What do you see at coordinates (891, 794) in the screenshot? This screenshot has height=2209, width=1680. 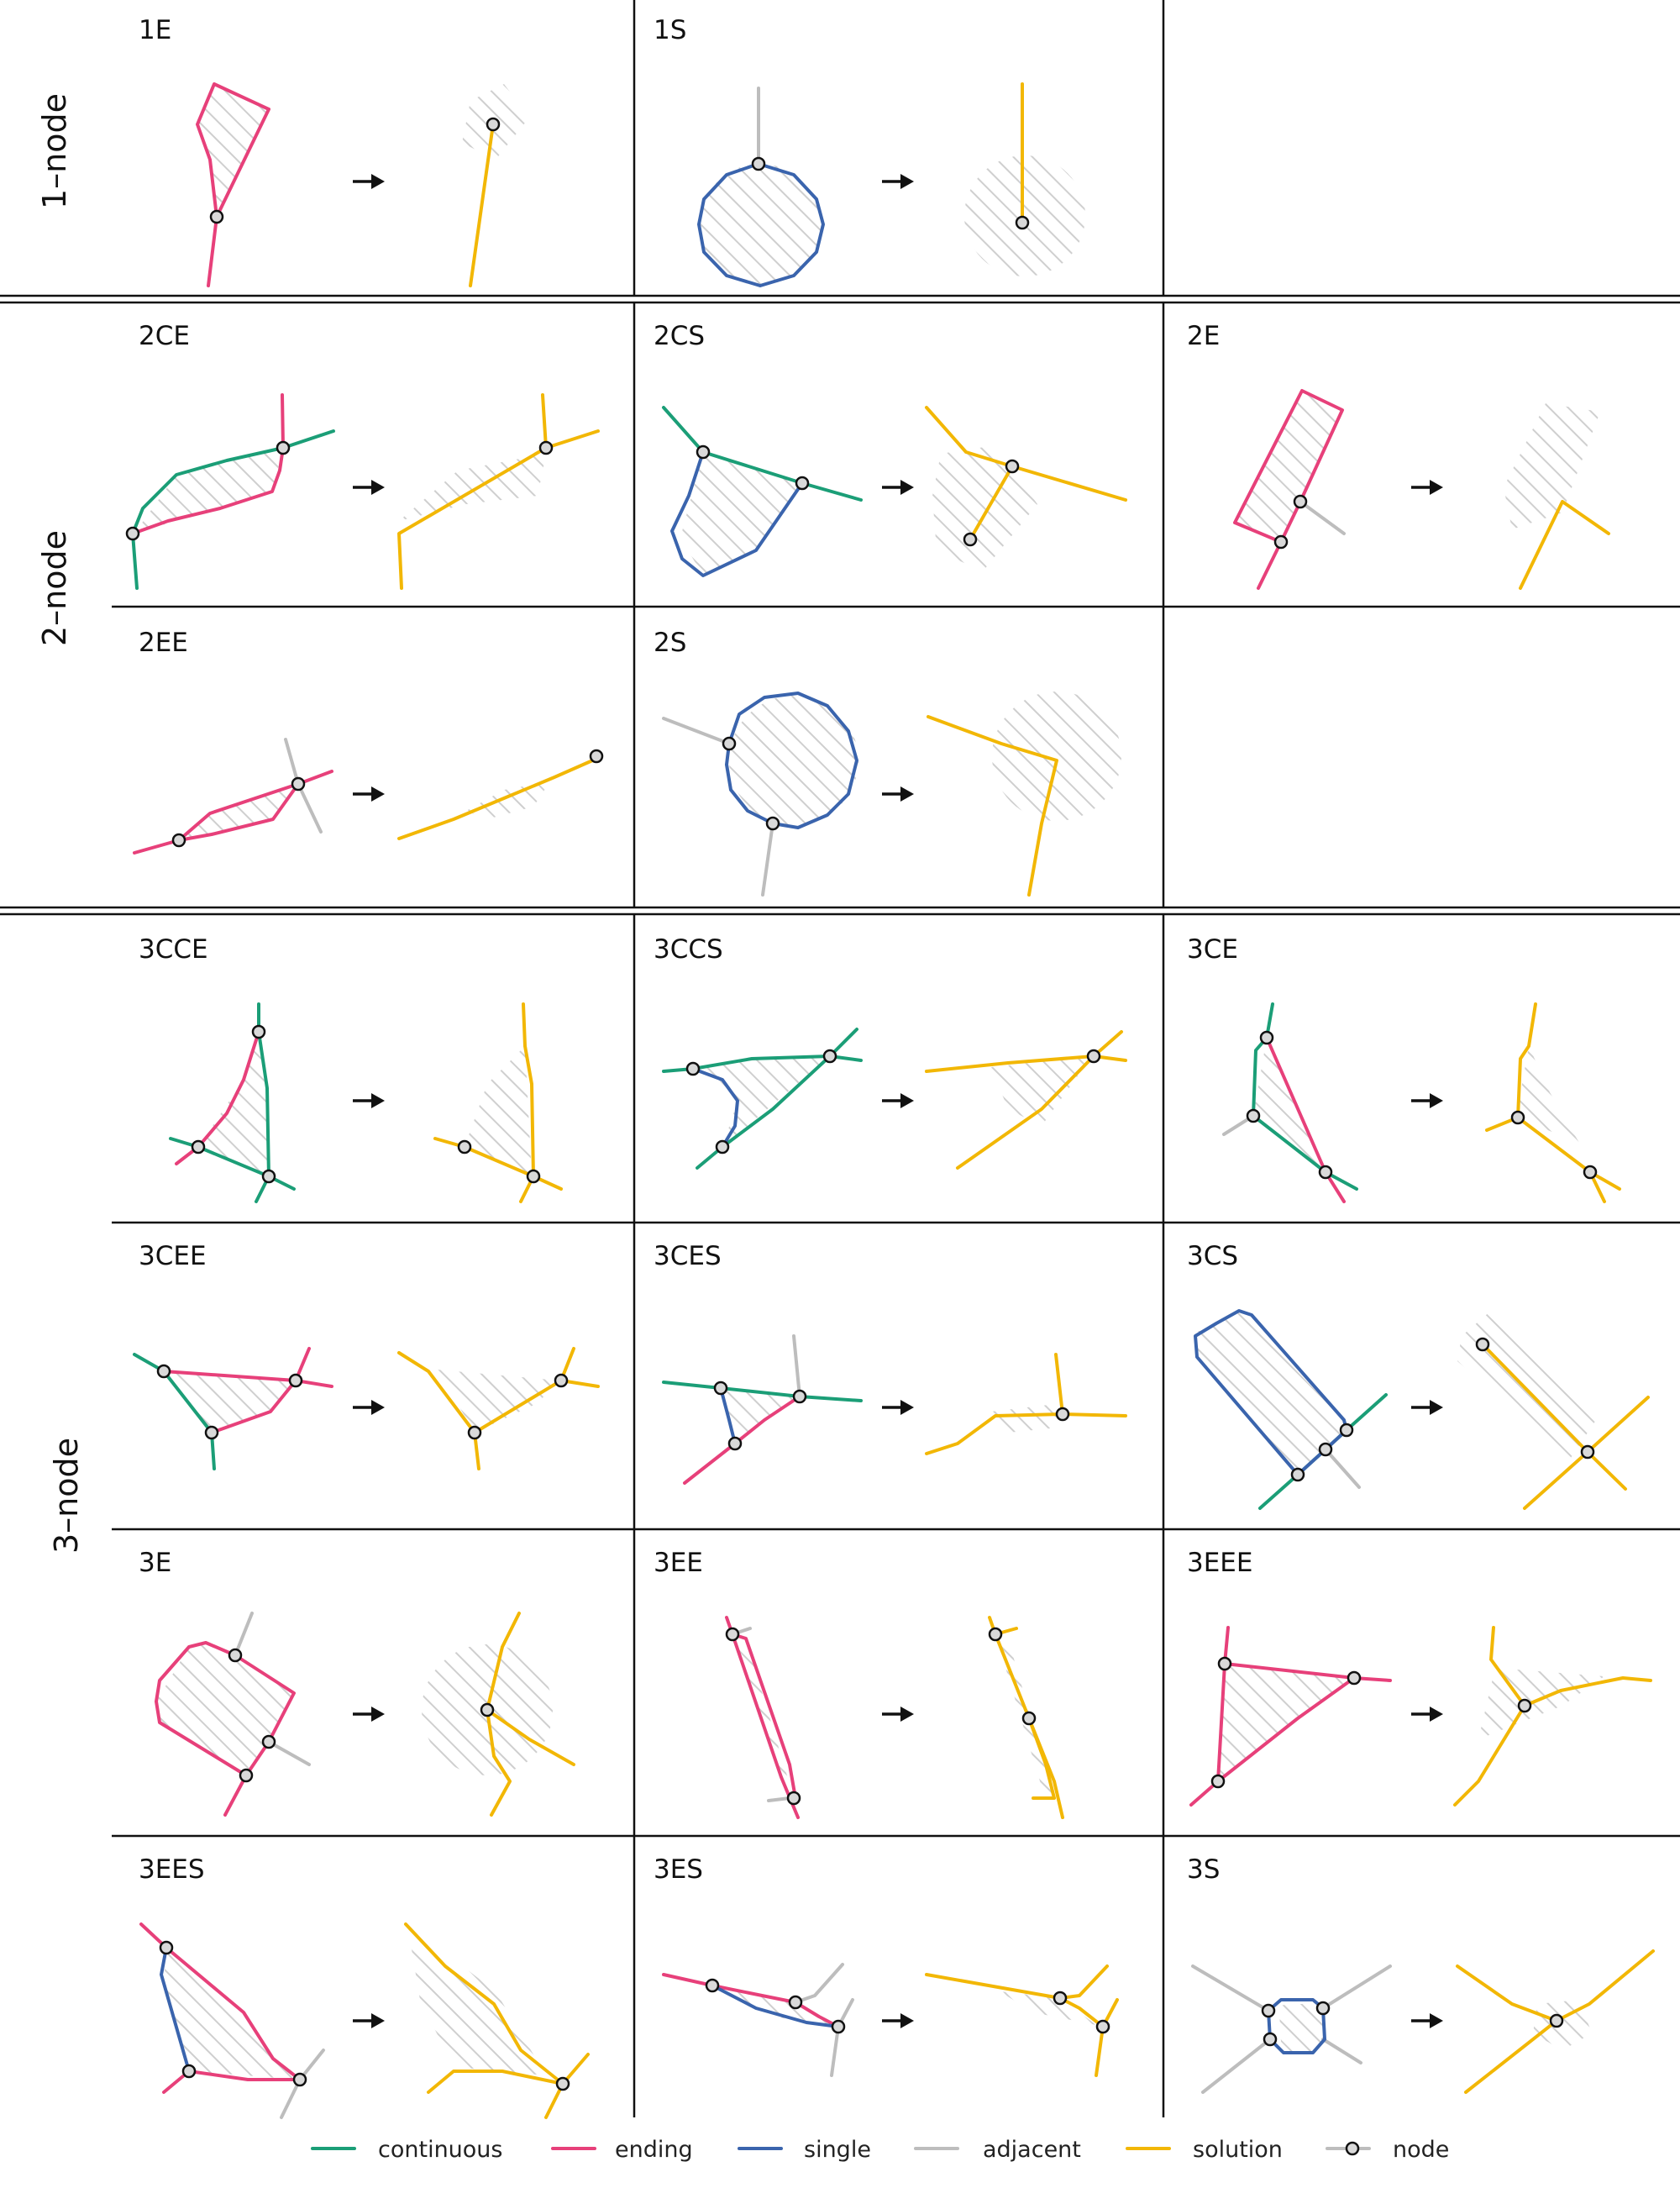 I see `panel-2S` at bounding box center [891, 794].